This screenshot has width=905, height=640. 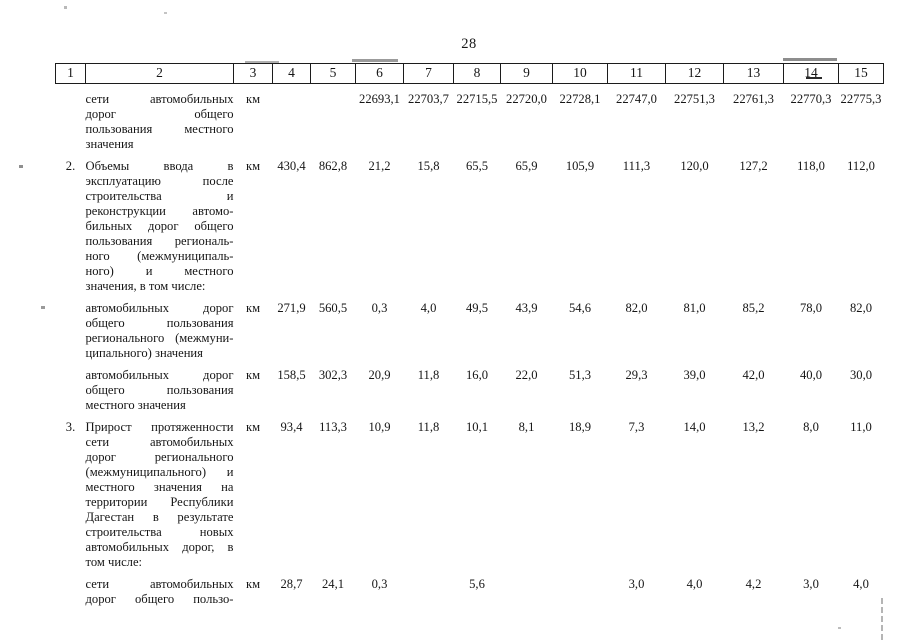 What do you see at coordinates (753, 375) in the screenshot?
I see `value-cell-col-13: 42,0` at bounding box center [753, 375].